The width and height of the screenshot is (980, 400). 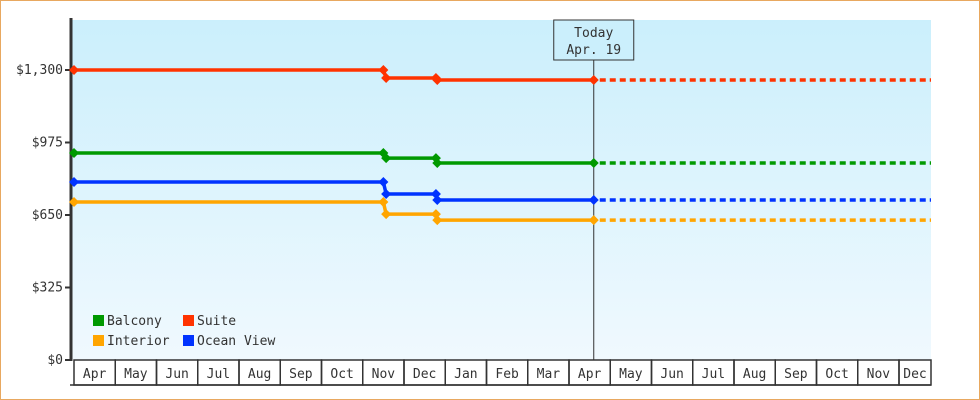 I want to click on series-line-interior, so click(x=334, y=211).